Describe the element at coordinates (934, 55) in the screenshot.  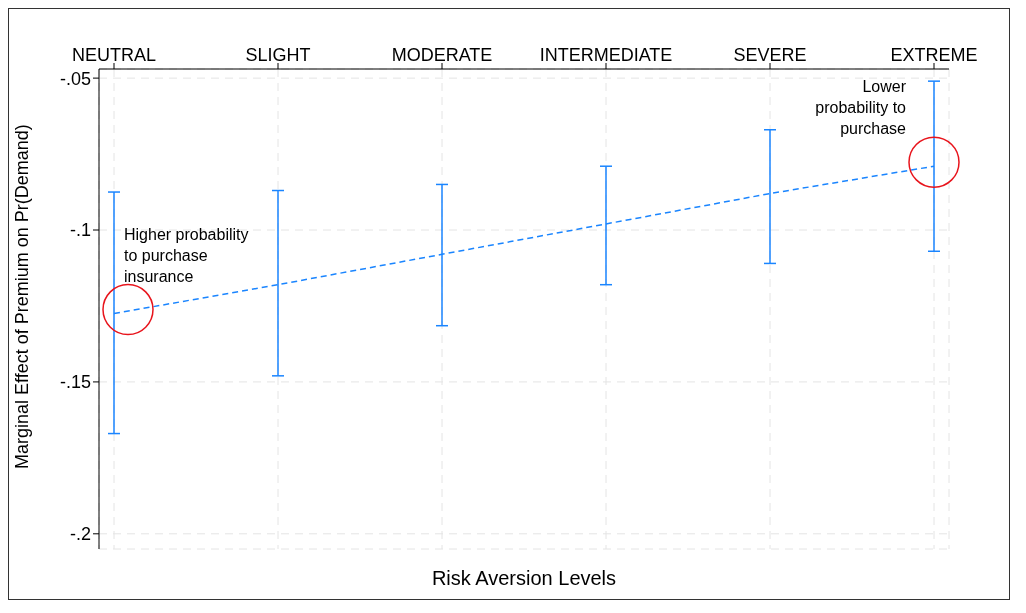
I see `x-tick-label: EXTREME` at that location.